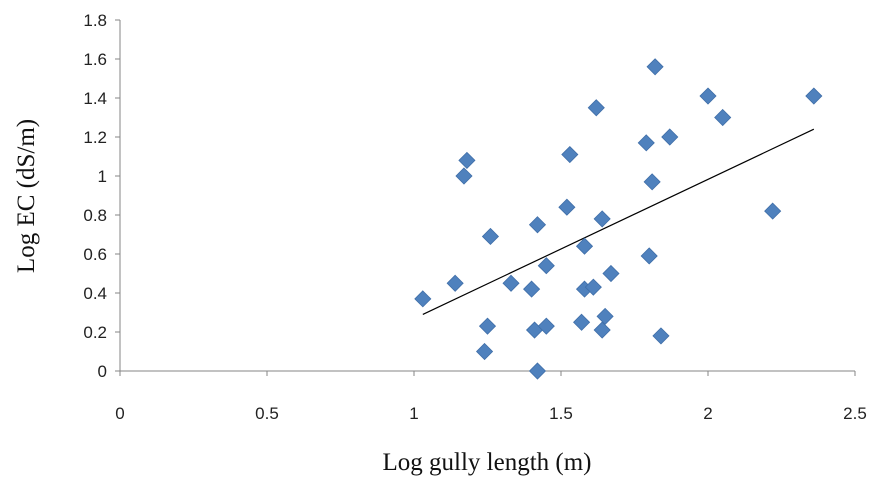 The image size is (873, 479). Describe the element at coordinates (561, 413) in the screenshot. I see `x-tick-label: 1.5` at that location.